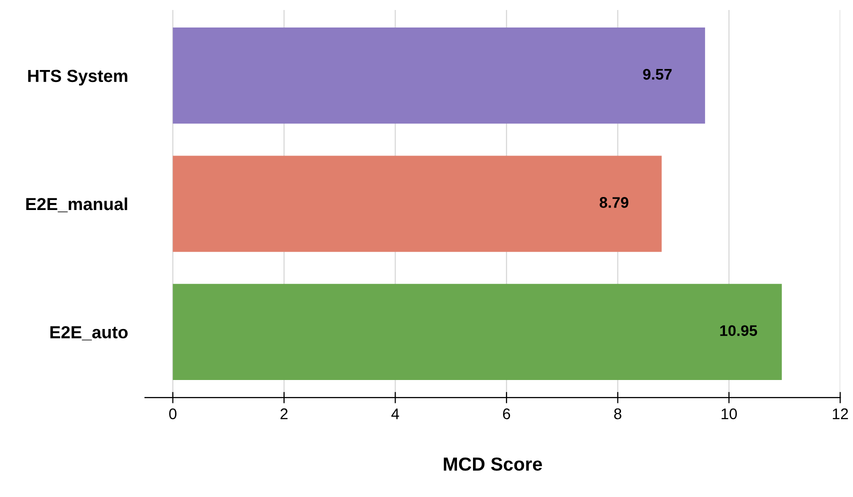 The width and height of the screenshot is (853, 497). What do you see at coordinates (78, 78) in the screenshot?
I see `y-tick-label: HTS System` at bounding box center [78, 78].